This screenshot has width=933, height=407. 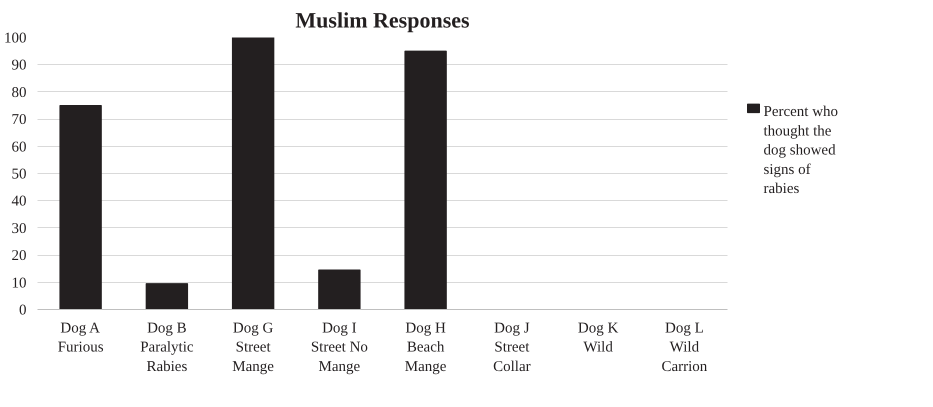 I want to click on x-tick-label: Dog B Paralytic Rabies, so click(x=167, y=347).